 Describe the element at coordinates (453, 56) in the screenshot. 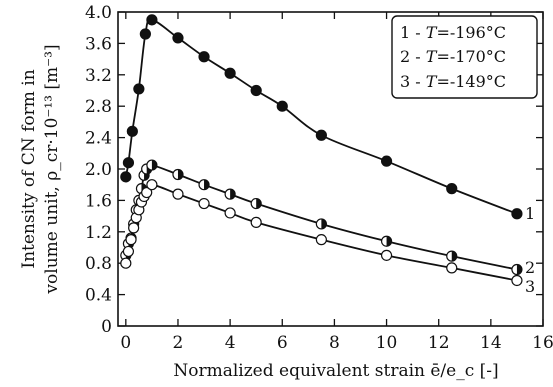

I see `legend-entry-2: 2 - T=-170°C` at that location.